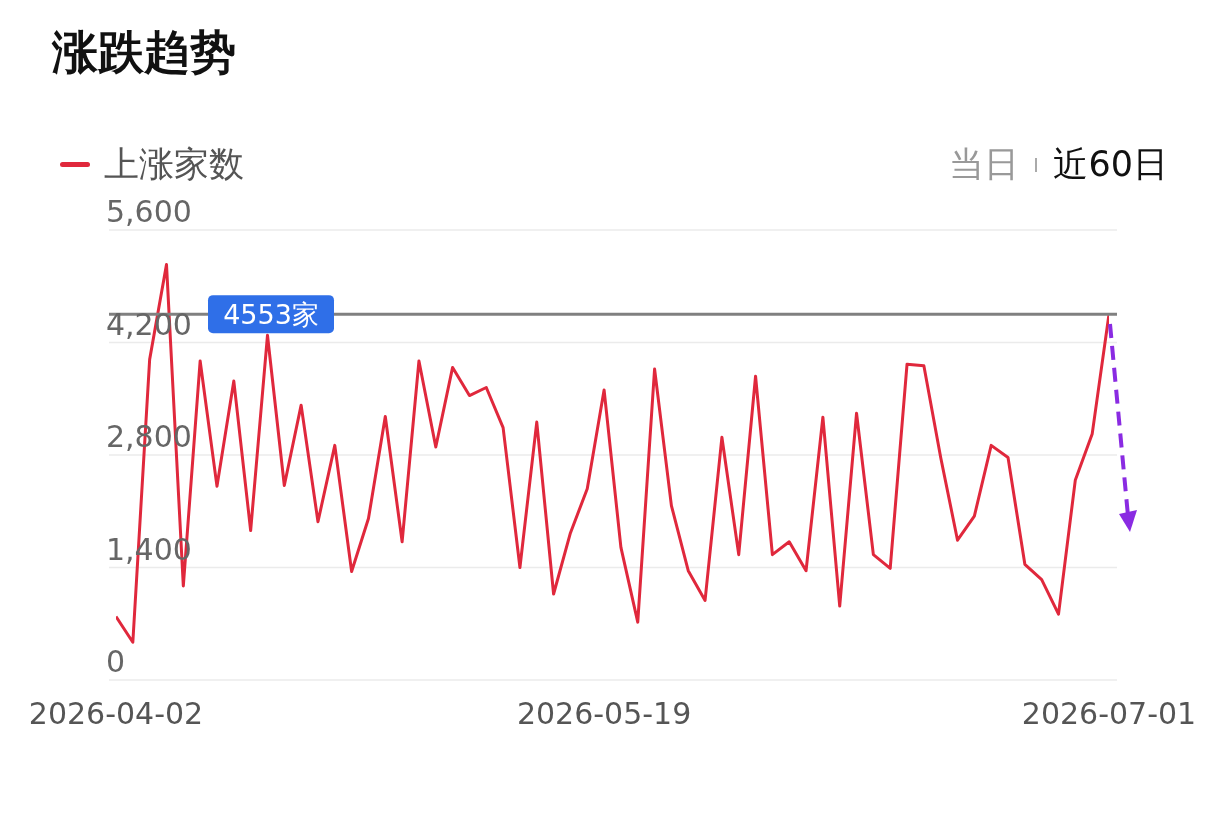 Image resolution: width=1220 pixels, height=827 pixels. I want to click on x-tick-label: 2026-04-02, so click(116, 713).